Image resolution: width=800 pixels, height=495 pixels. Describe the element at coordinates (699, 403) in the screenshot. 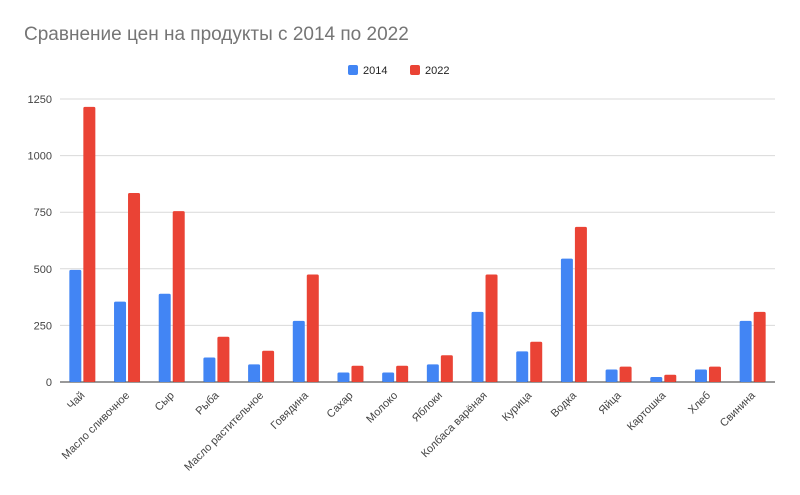

I see `x-tick-label: Хлеб` at that location.